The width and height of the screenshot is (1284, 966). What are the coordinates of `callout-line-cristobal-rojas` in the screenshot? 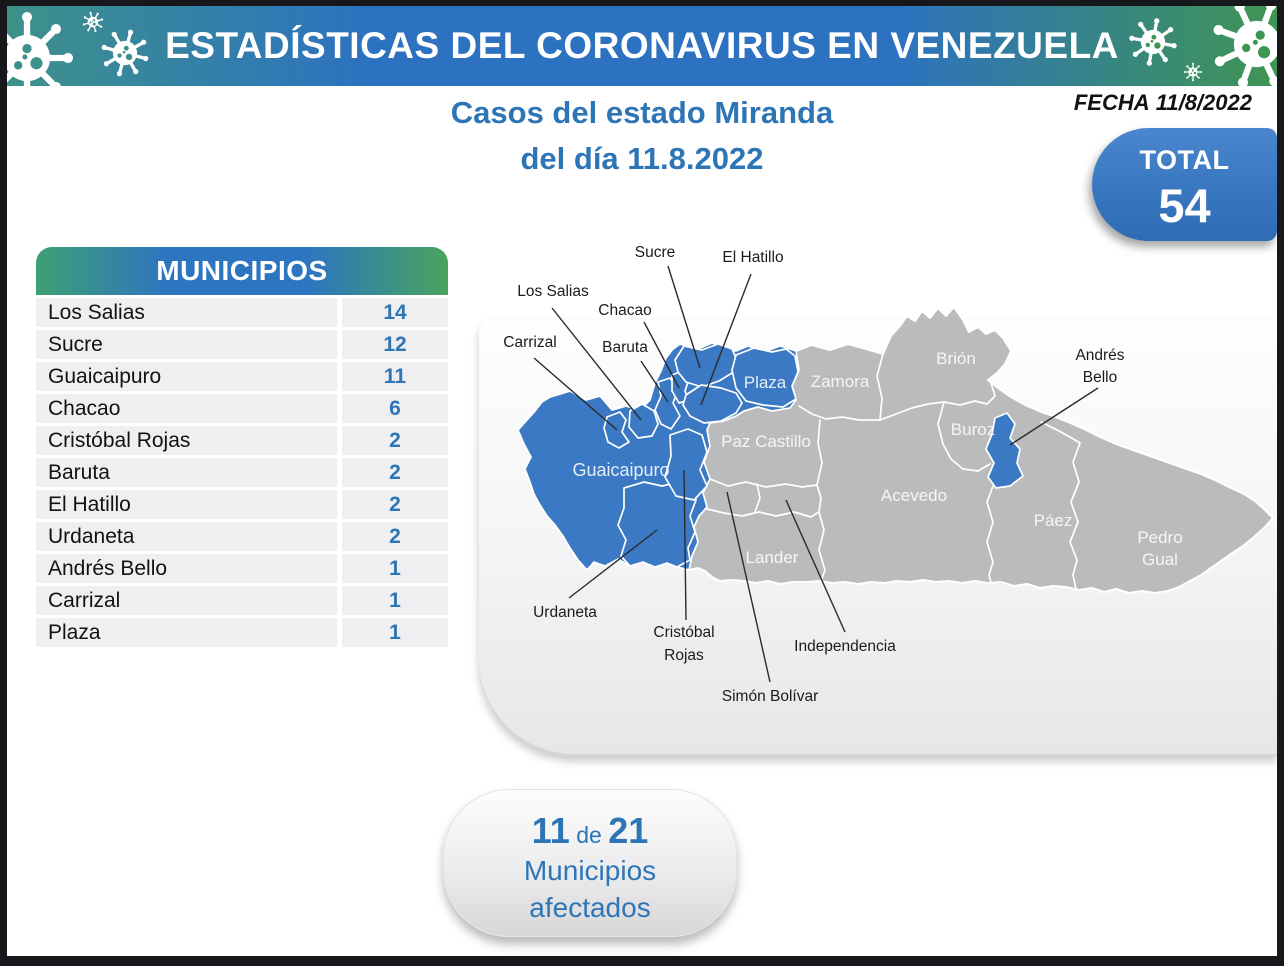 It's located at (685, 545).